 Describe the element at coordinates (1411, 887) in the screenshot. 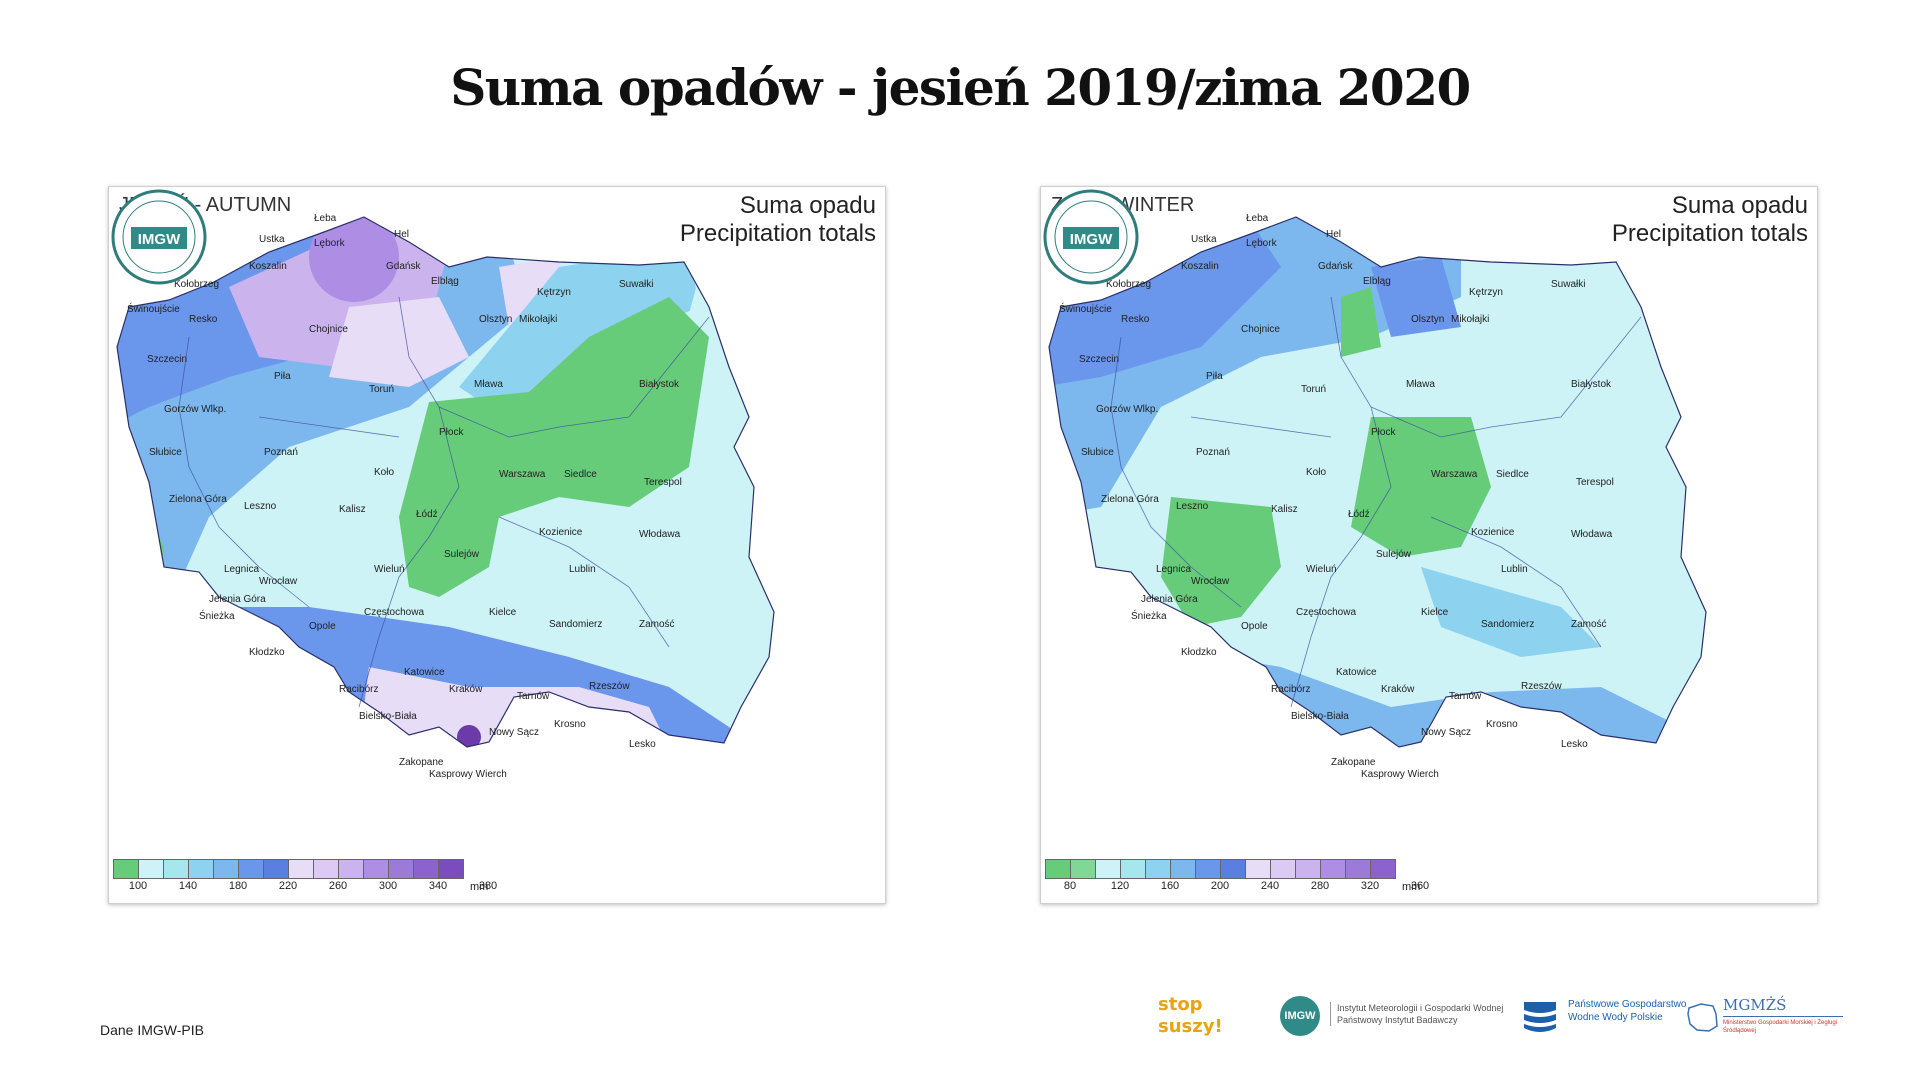

I see `legend-unit: mm` at that location.